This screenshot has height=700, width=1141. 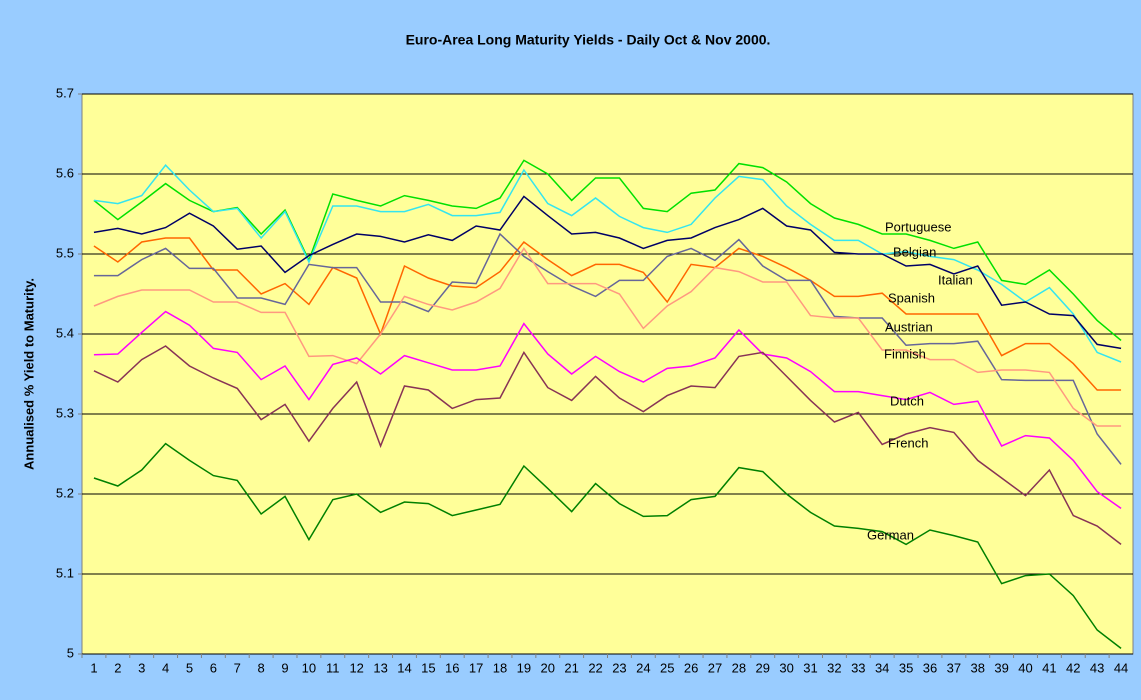 I want to click on y-tick-label: 5.2, so click(x=65, y=492).